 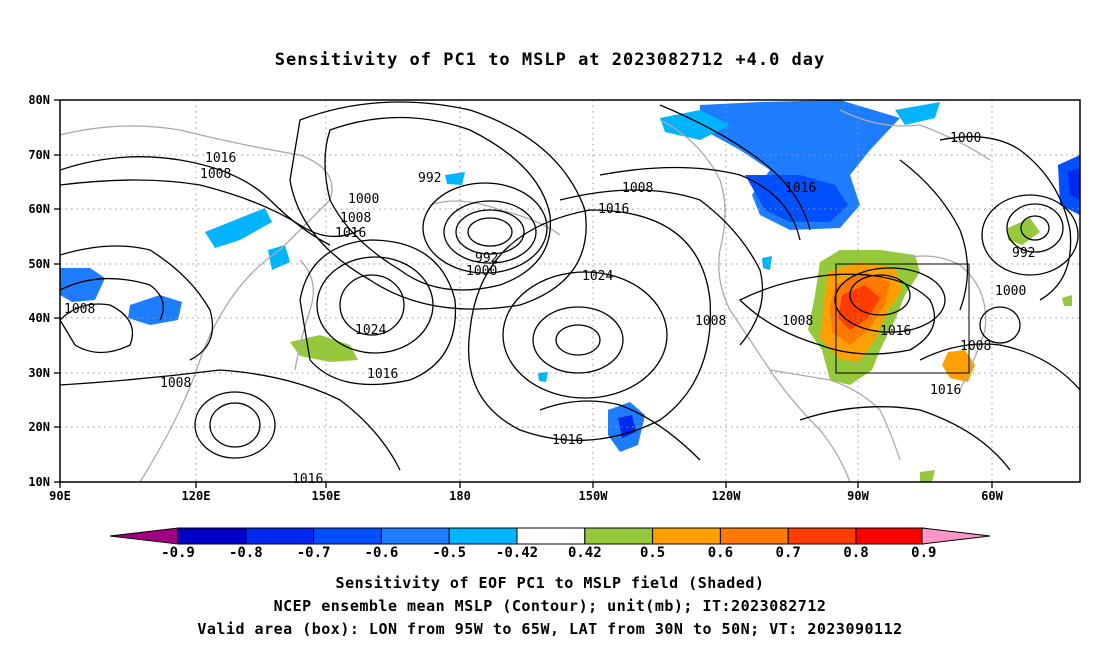 What do you see at coordinates (460, 496) in the screenshot?
I see `lon-label: 180` at bounding box center [460, 496].